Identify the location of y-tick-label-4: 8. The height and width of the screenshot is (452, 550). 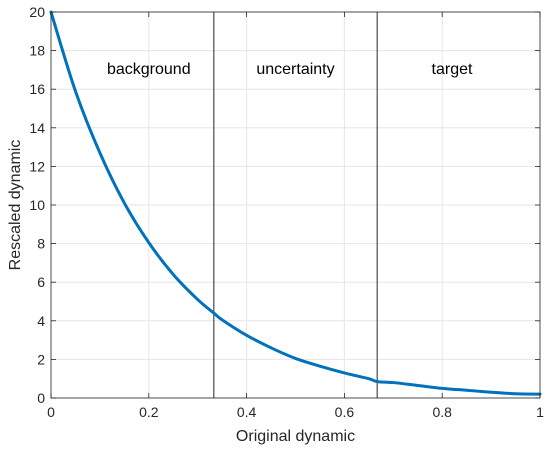
(41, 244).